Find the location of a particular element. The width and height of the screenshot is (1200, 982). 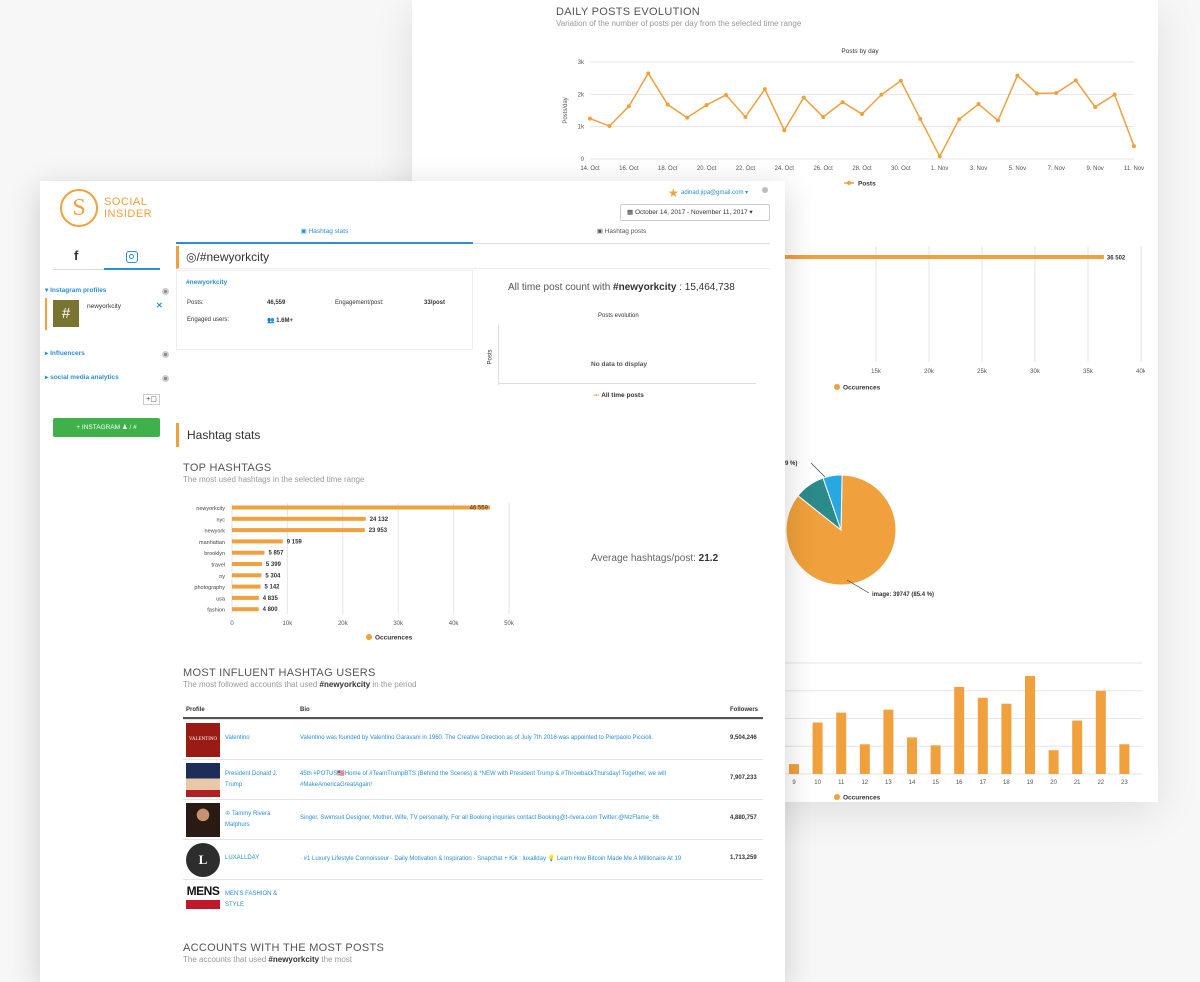

sidebar-section-influencers: ▸ Influencers is located at coordinates (65, 353).